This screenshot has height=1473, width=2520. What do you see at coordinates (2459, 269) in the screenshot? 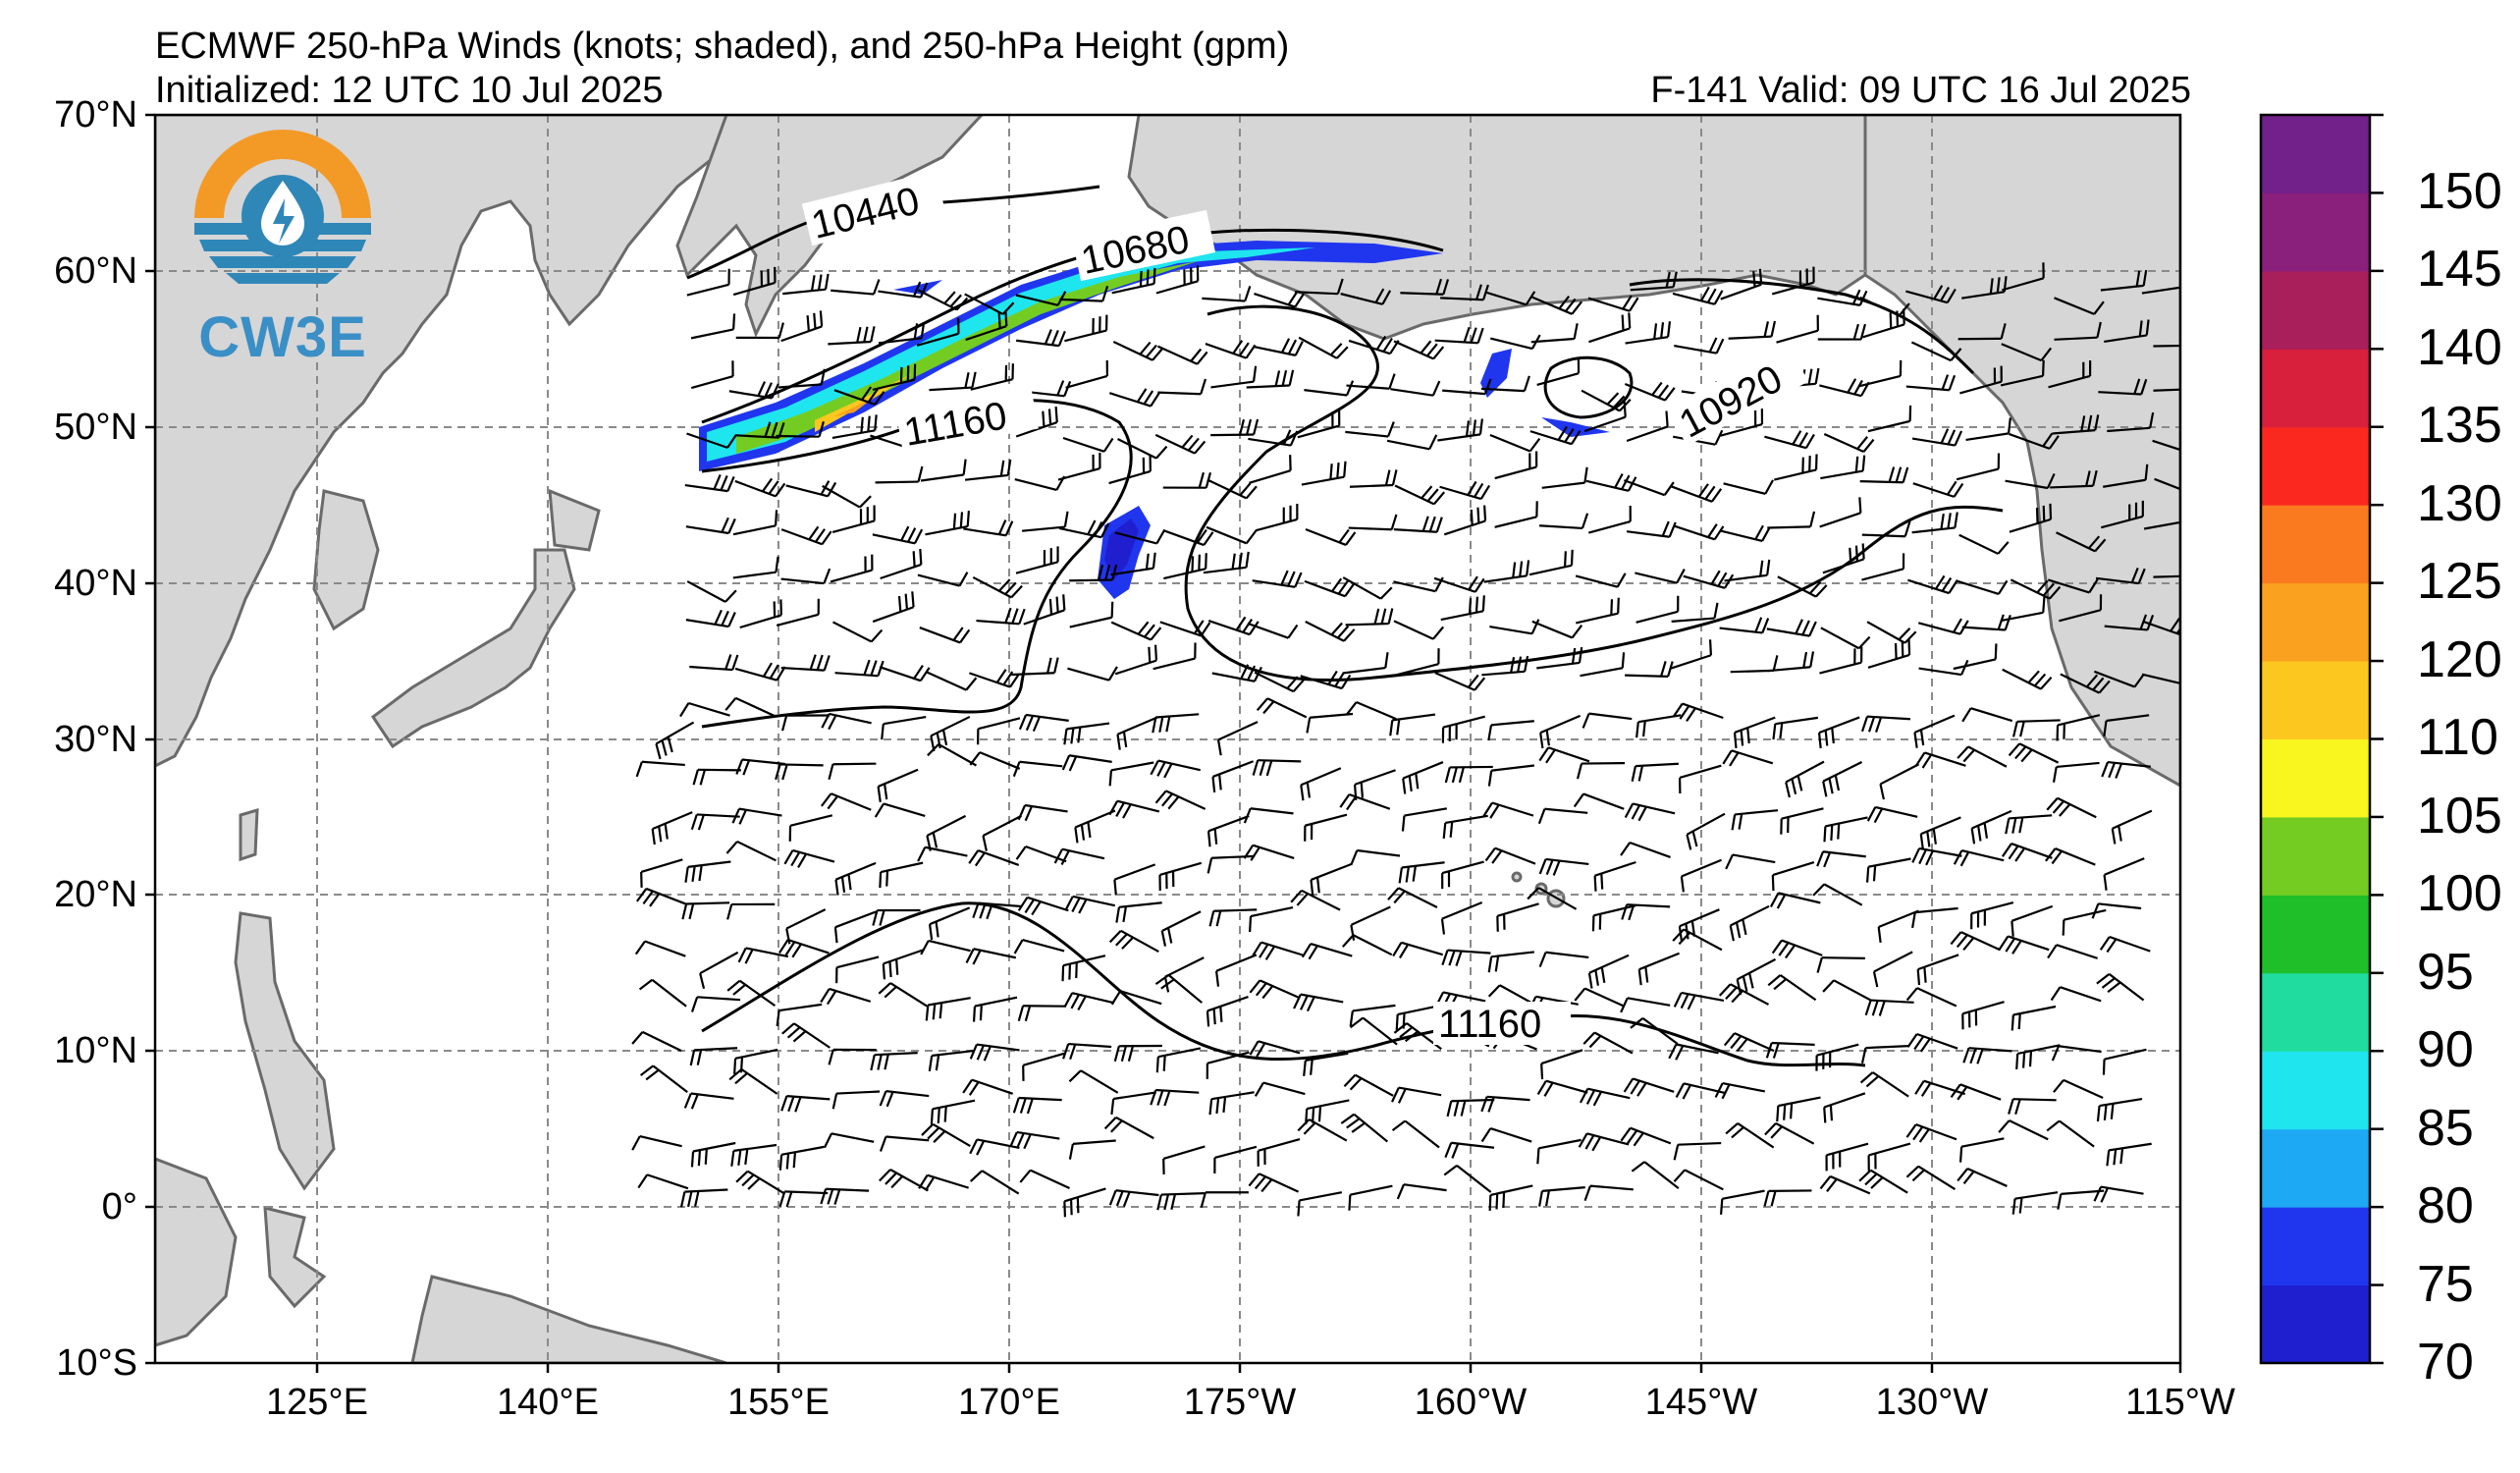
I see `colorbar-label-145: 145` at bounding box center [2459, 269].